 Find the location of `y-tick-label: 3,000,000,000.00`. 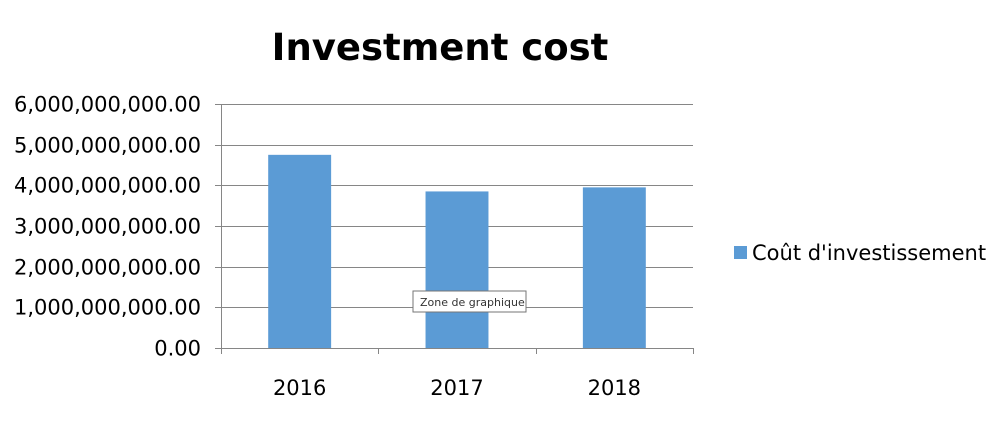

y-tick-label: 3,000,000,000.00 is located at coordinates (107, 227).